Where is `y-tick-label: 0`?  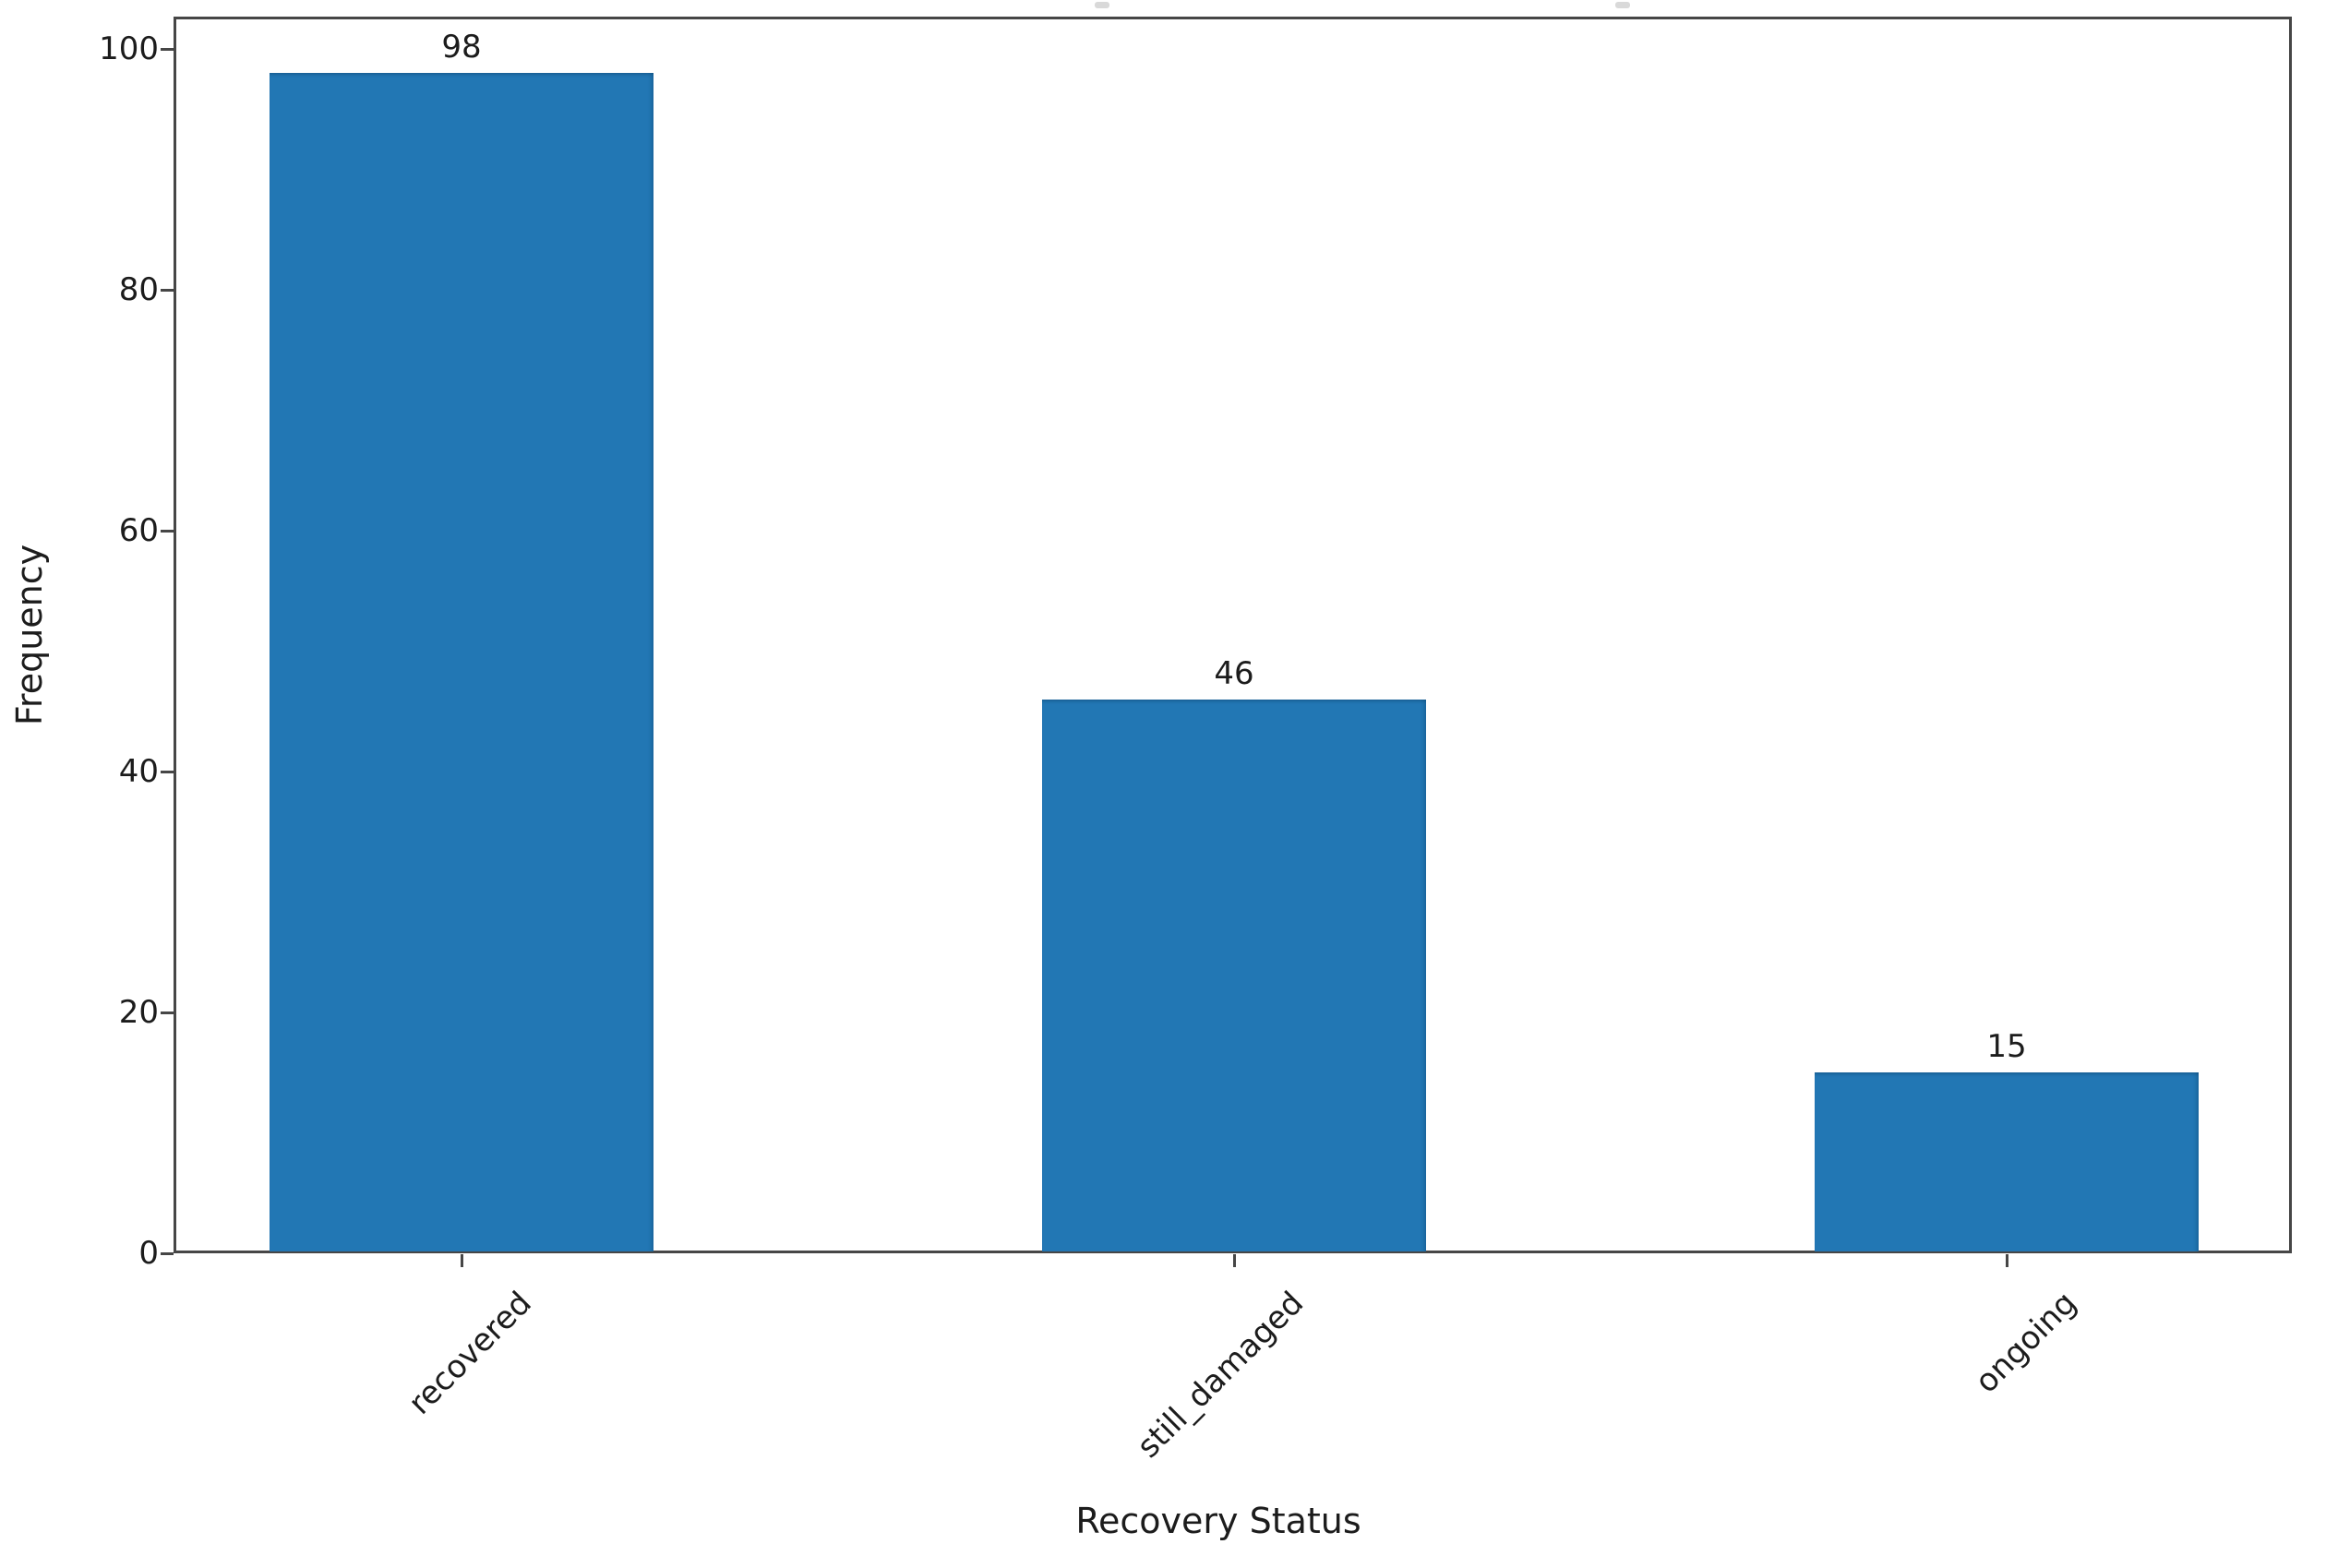 y-tick-label: 0 is located at coordinates (149, 1254).